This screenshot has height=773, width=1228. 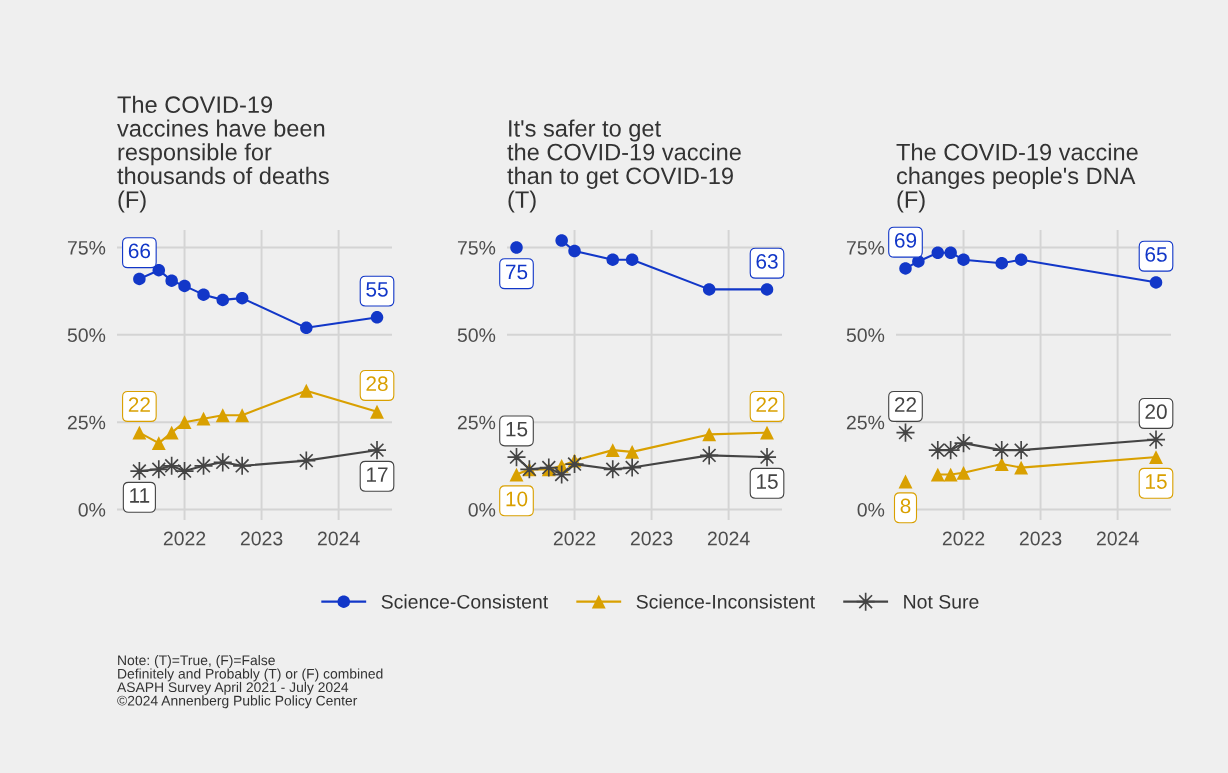 I want to click on data-label: 8, so click(x=905, y=506).